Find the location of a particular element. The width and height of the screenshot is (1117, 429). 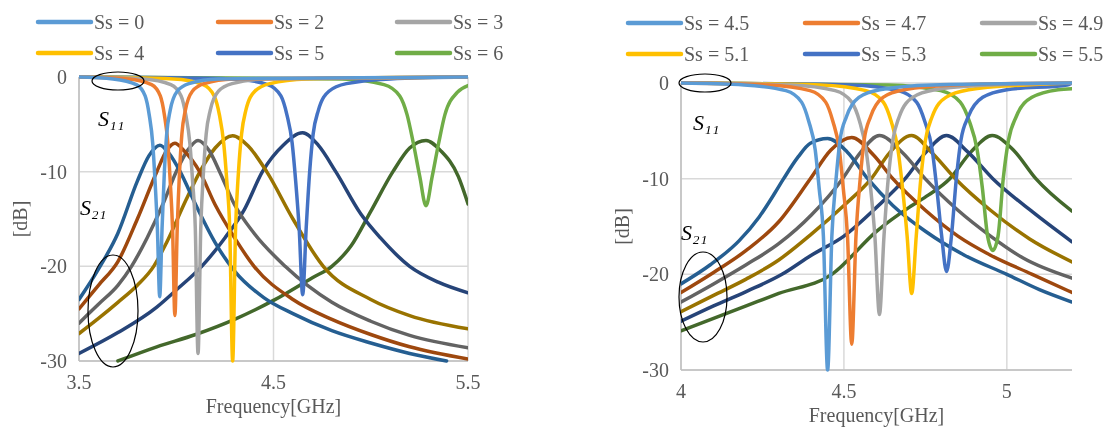

legend-label: Ss = 5.1 is located at coordinates (717, 54).